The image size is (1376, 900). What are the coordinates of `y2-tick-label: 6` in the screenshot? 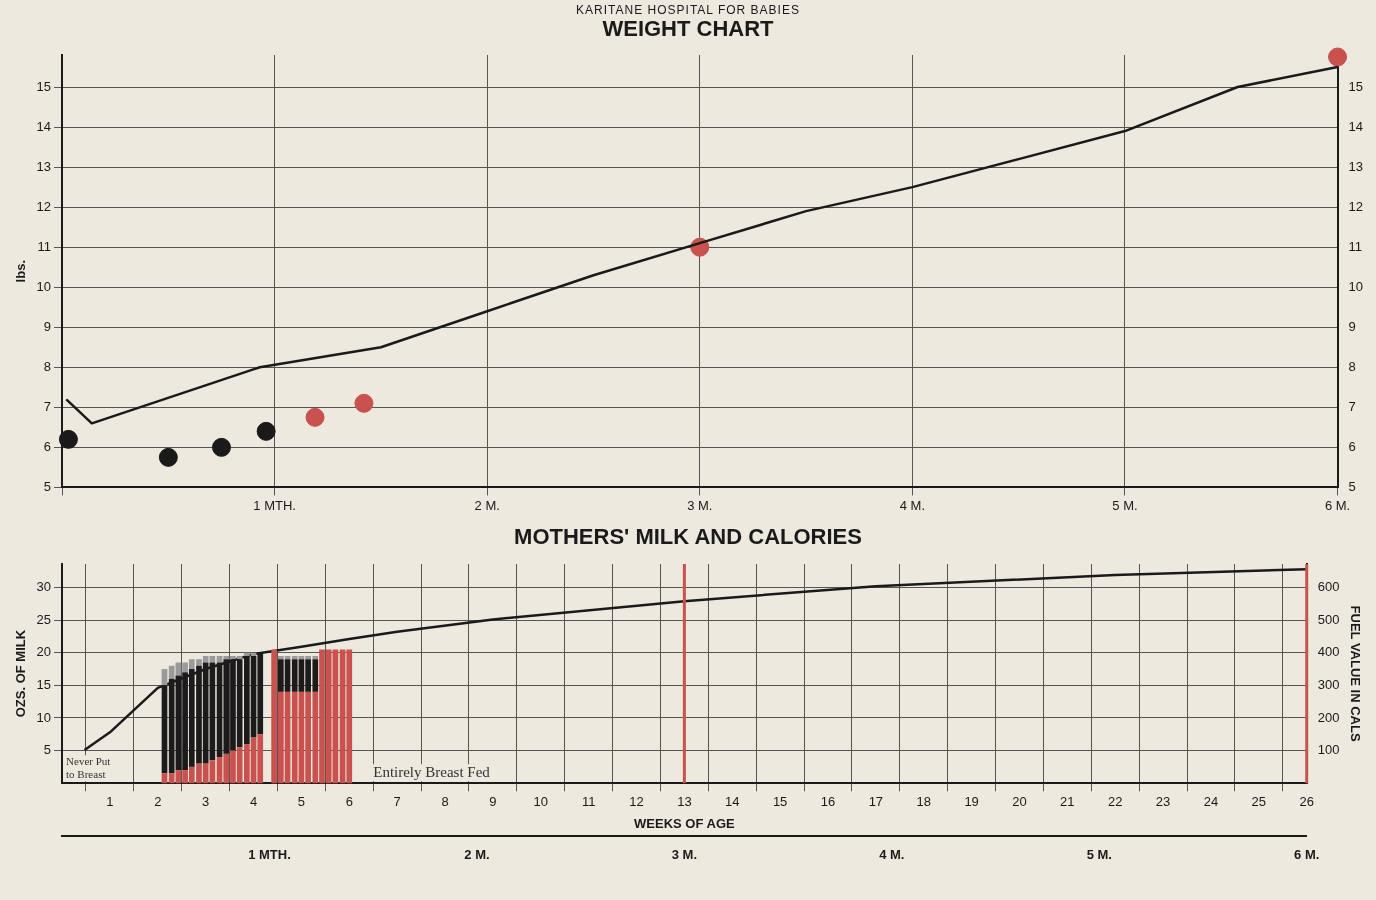 It's located at (1352, 447).